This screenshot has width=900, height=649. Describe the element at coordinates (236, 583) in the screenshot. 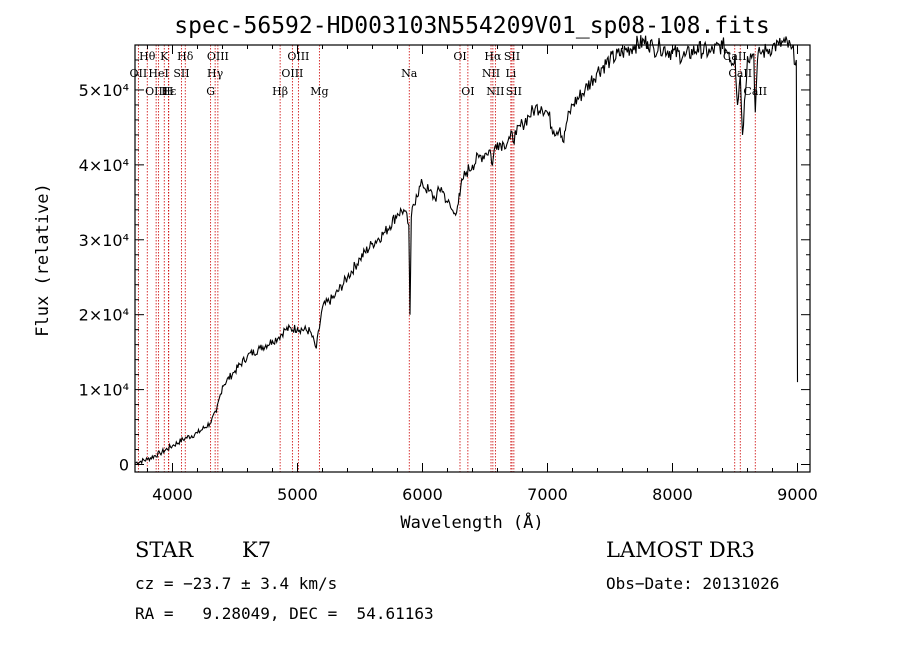

I see `redshift-velocity: cz = −23.7 ± 3.4 km/s` at that location.